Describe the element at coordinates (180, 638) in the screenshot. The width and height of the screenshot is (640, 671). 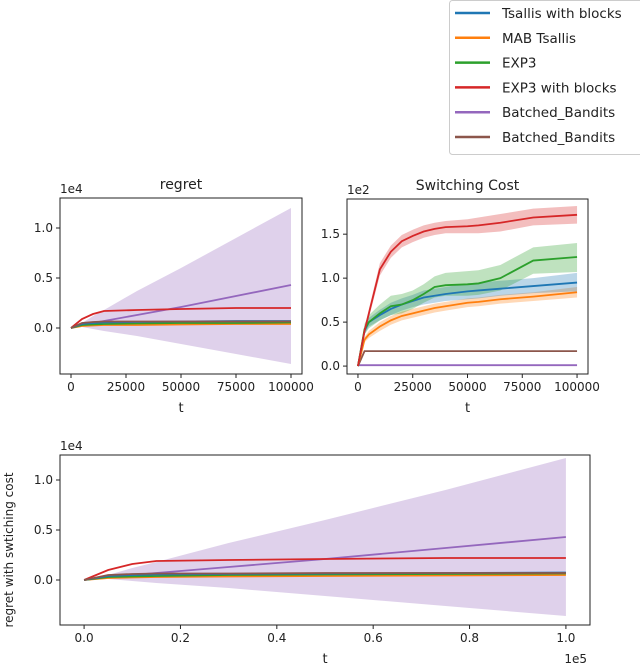
I see `x-tick-label: 0.2` at that location.